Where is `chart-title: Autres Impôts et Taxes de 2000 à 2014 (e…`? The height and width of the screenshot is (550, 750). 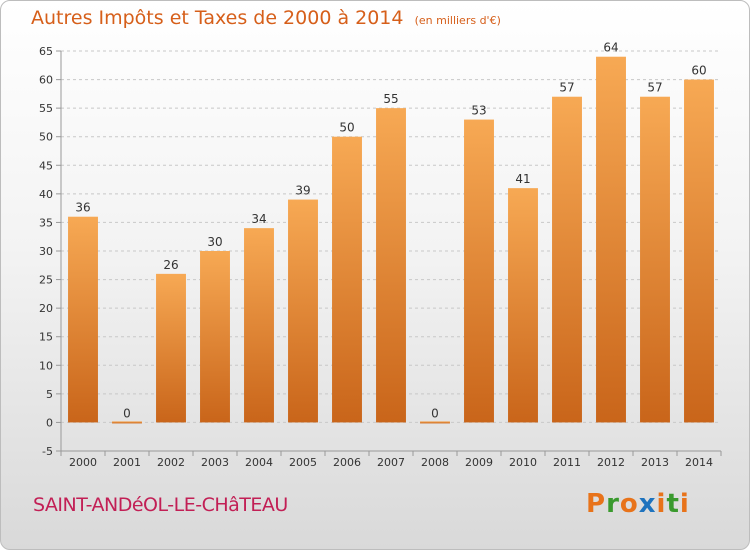 chart-title: Autres Impôts et Taxes de 2000 à 2014 (e… is located at coordinates (266, 18).